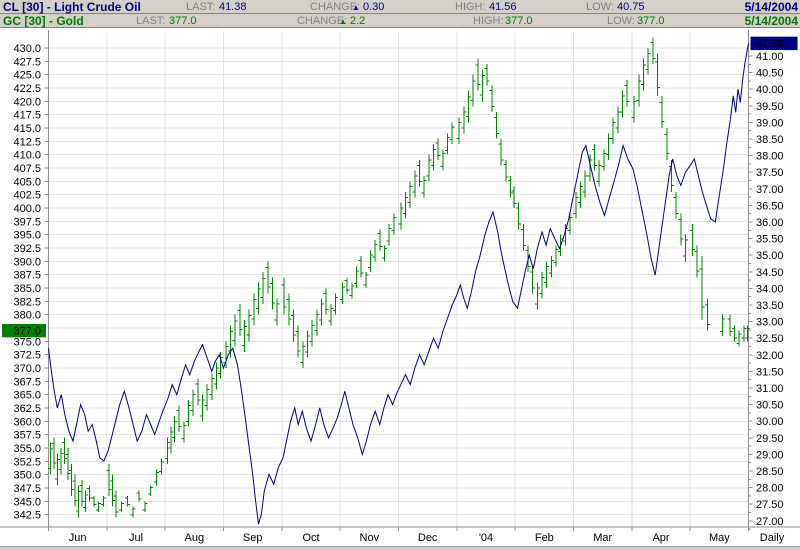 This screenshot has height=550, width=800. Describe the element at coordinates (27, 249) in the screenshot. I see `axis-label: 392.5` at that location.